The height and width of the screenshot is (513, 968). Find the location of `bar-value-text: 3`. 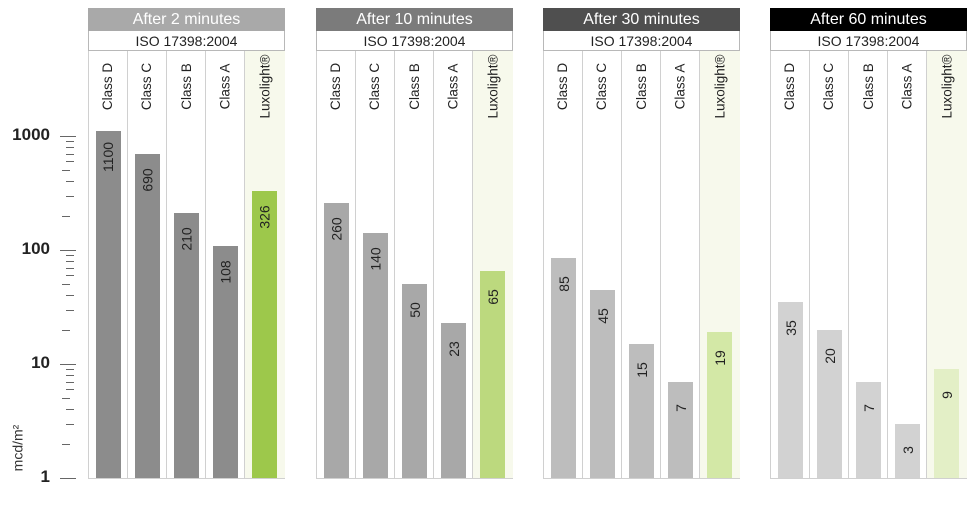

bar-value-text: 3 is located at coordinates (907, 449).